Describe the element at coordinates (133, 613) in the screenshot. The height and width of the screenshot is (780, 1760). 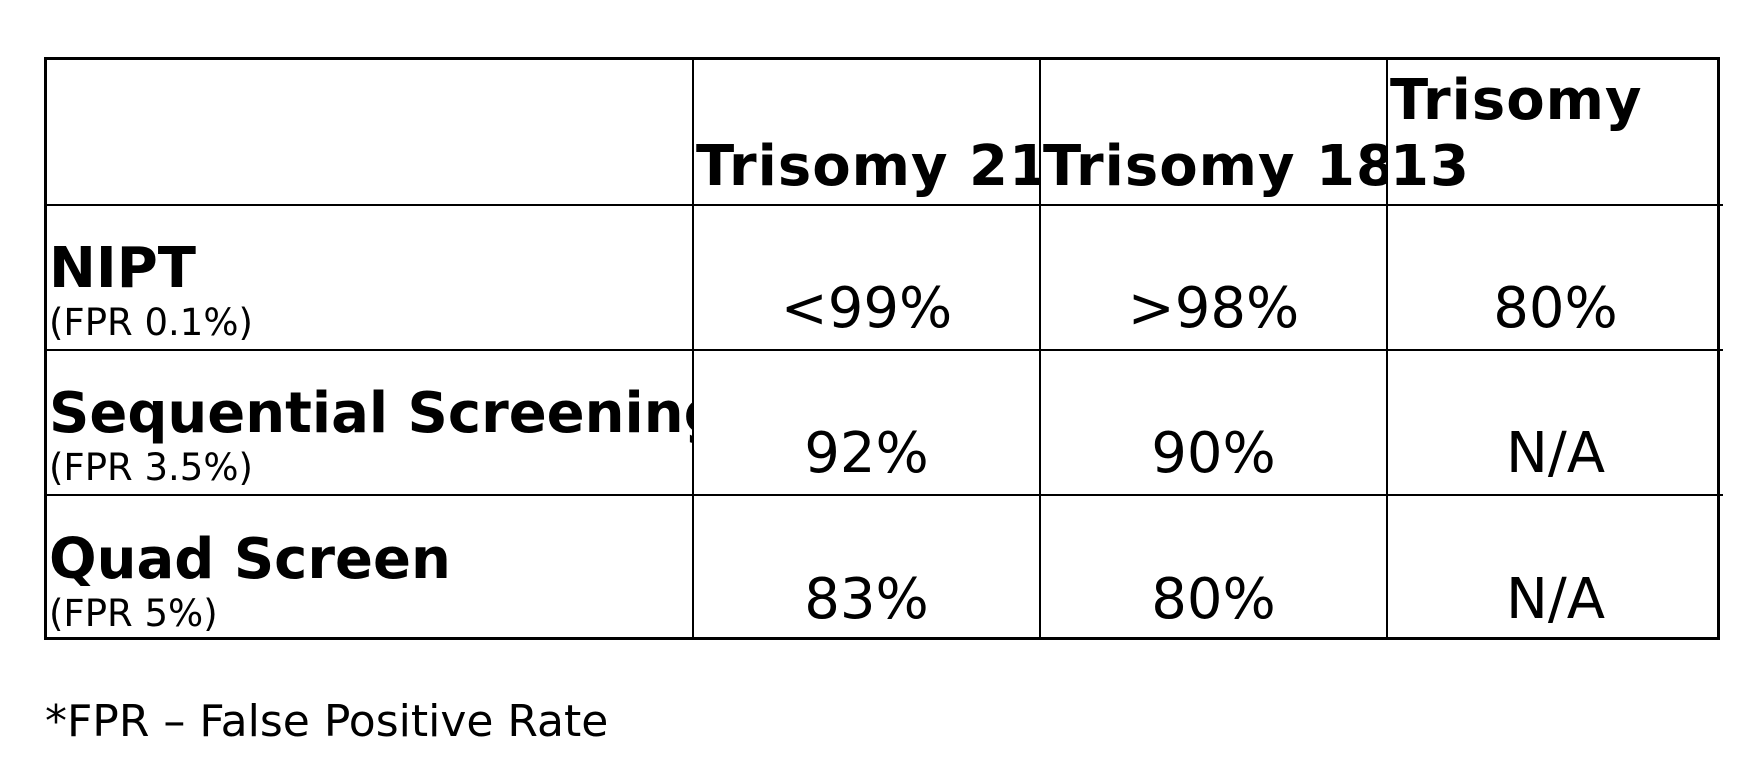
I see `row-subtitle: (FPR 5%)` at that location.